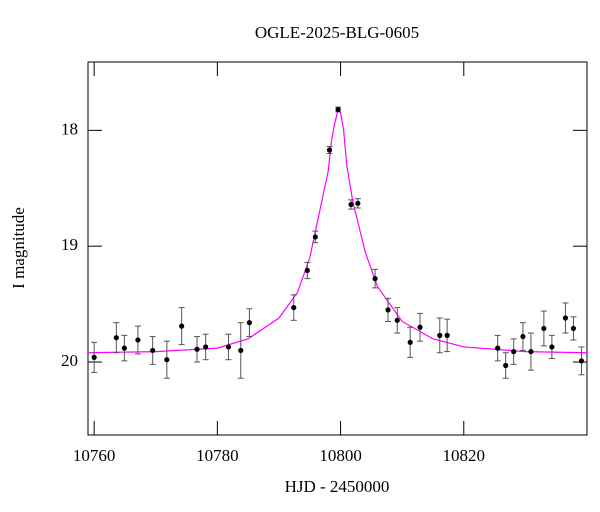  Describe the element at coordinates (337, 486) in the screenshot. I see `x-axis-label: HJD - 2450000` at that location.